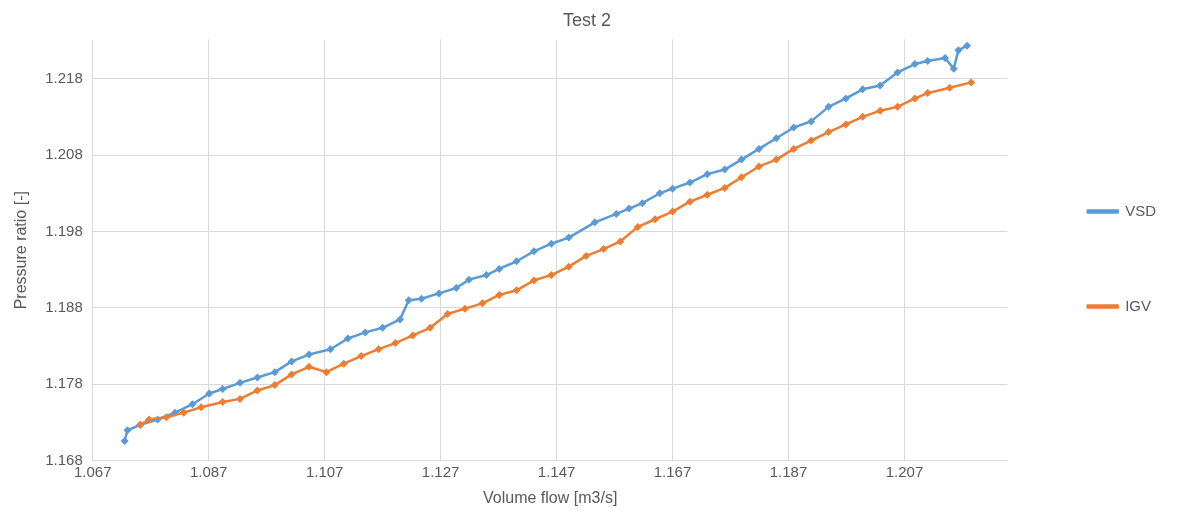 This screenshot has width=1196, height=516. What do you see at coordinates (21, 250) in the screenshot?
I see `y-axis-title: Pressure ratio [-]` at bounding box center [21, 250].